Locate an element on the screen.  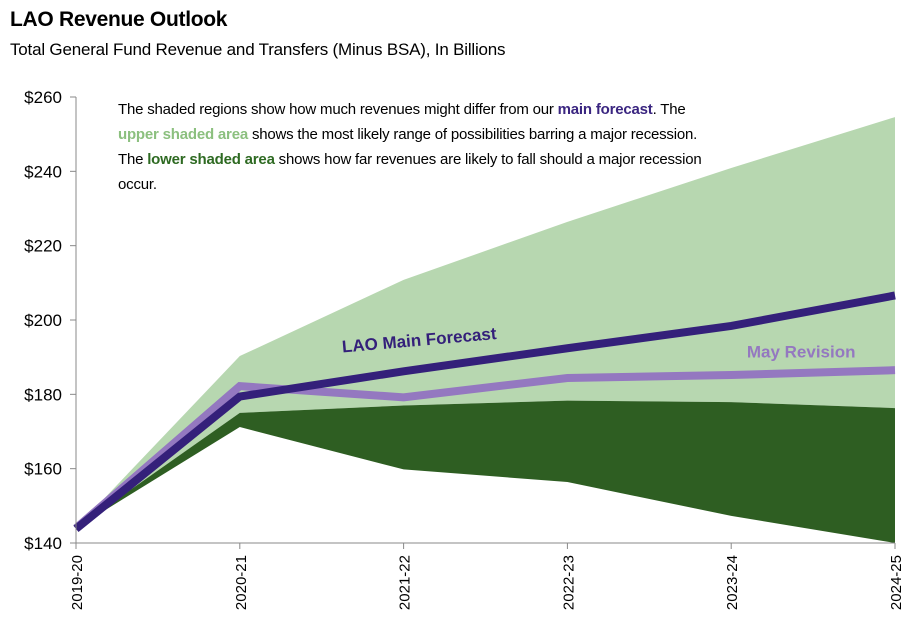
x-tick-label: 2022-23 is located at coordinates (568, 582).